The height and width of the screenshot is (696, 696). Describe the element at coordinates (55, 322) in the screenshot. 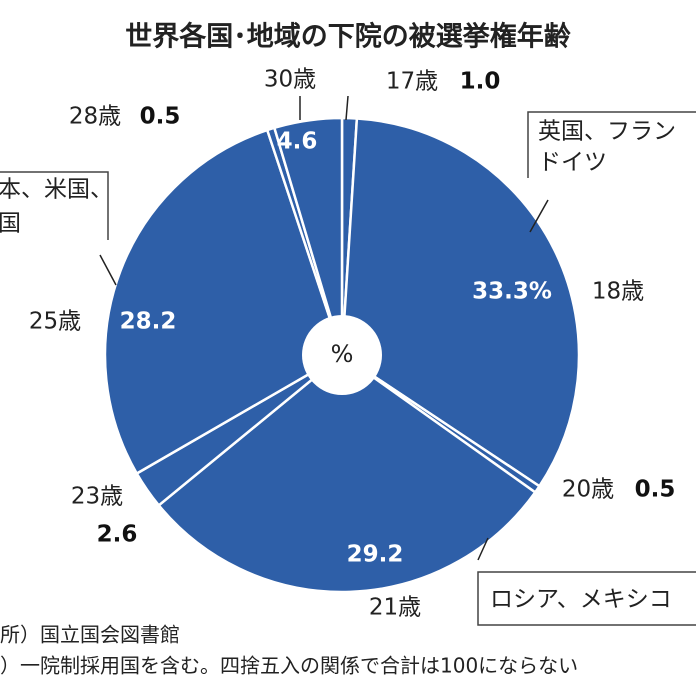

I see `category-label: 25歳` at that location.